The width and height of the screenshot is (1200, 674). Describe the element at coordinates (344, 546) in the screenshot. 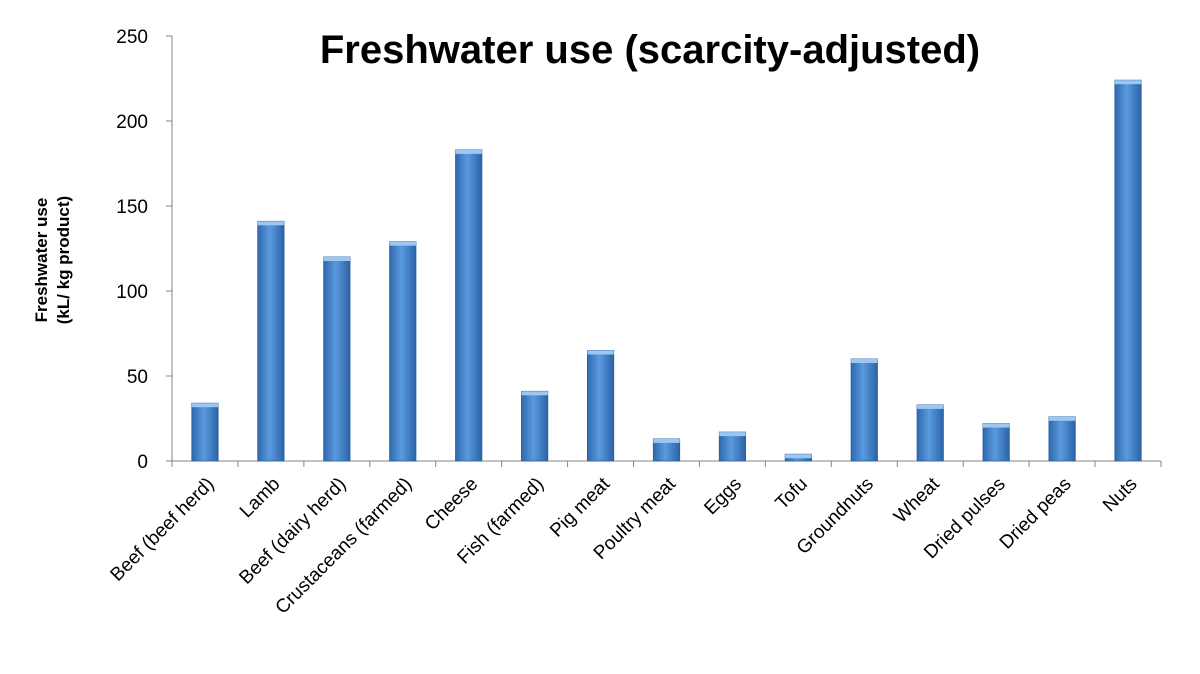

I see `x-tick-label: Crustaceans (farmed)` at that location.